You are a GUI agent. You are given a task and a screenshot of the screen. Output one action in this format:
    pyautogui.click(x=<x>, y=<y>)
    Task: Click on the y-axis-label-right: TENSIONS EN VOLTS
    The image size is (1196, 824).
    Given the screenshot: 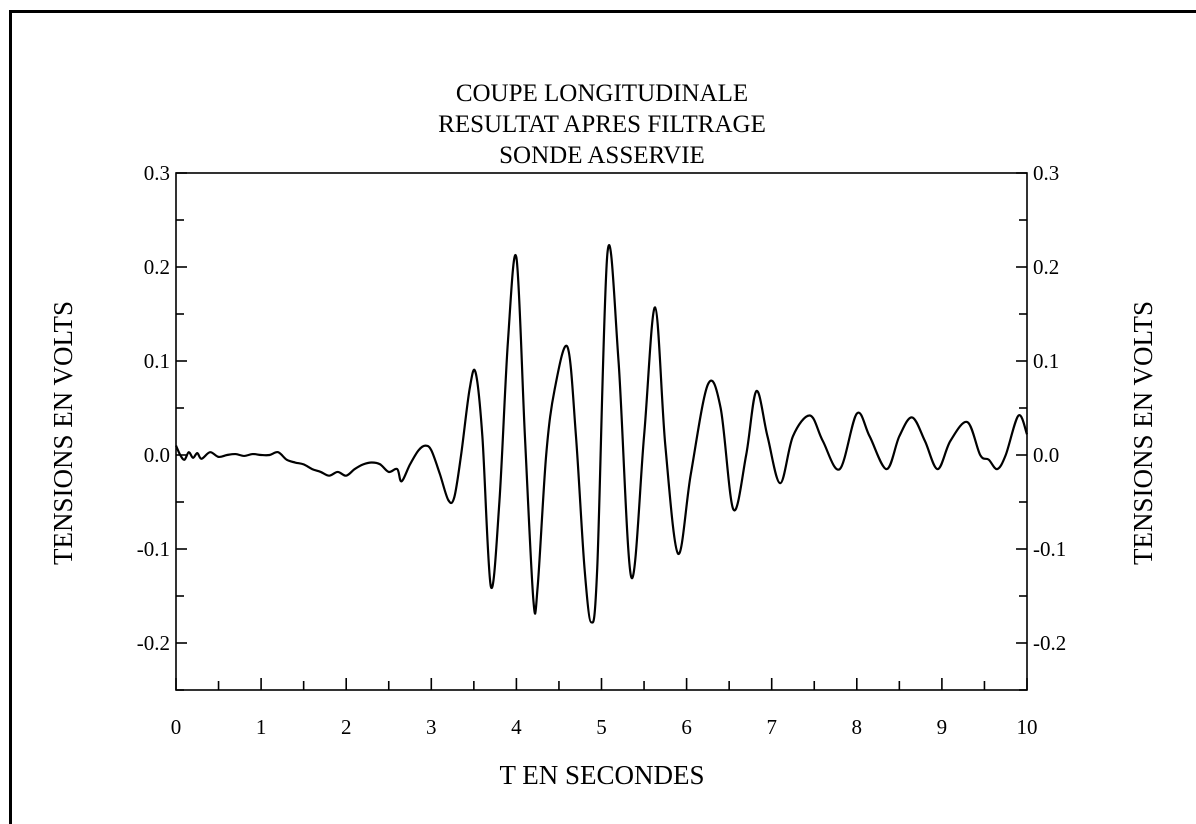 What is the action you would take?
    pyautogui.click(x=1143, y=433)
    